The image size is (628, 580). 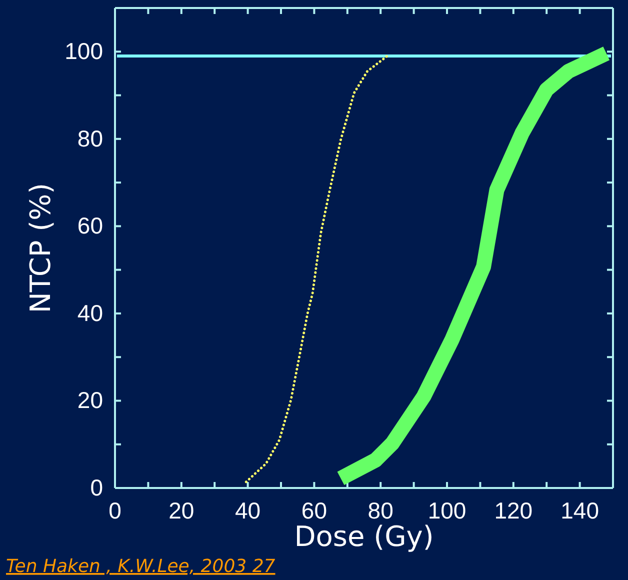 I want to click on y-tick-label: 60, so click(x=90, y=225).